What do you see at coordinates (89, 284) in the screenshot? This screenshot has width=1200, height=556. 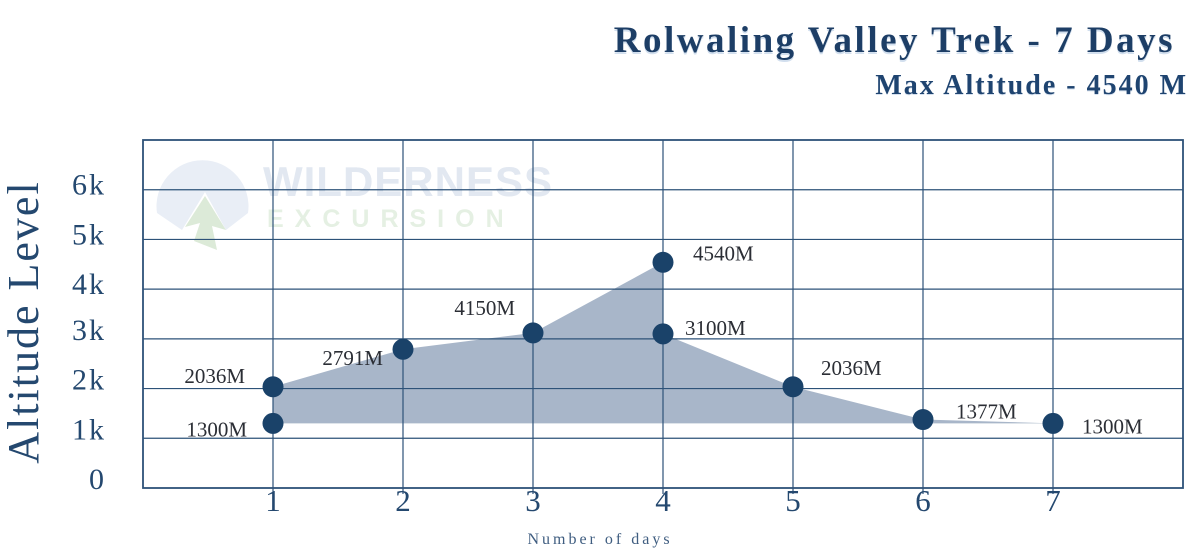 I see `y-tick-label: 4k` at bounding box center [89, 284].